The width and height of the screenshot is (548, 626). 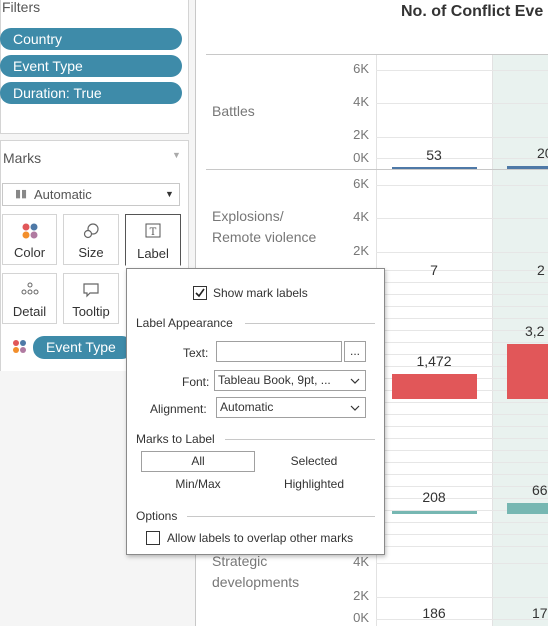 What do you see at coordinates (314, 461) in the screenshot?
I see `option-selected: Selected` at bounding box center [314, 461].